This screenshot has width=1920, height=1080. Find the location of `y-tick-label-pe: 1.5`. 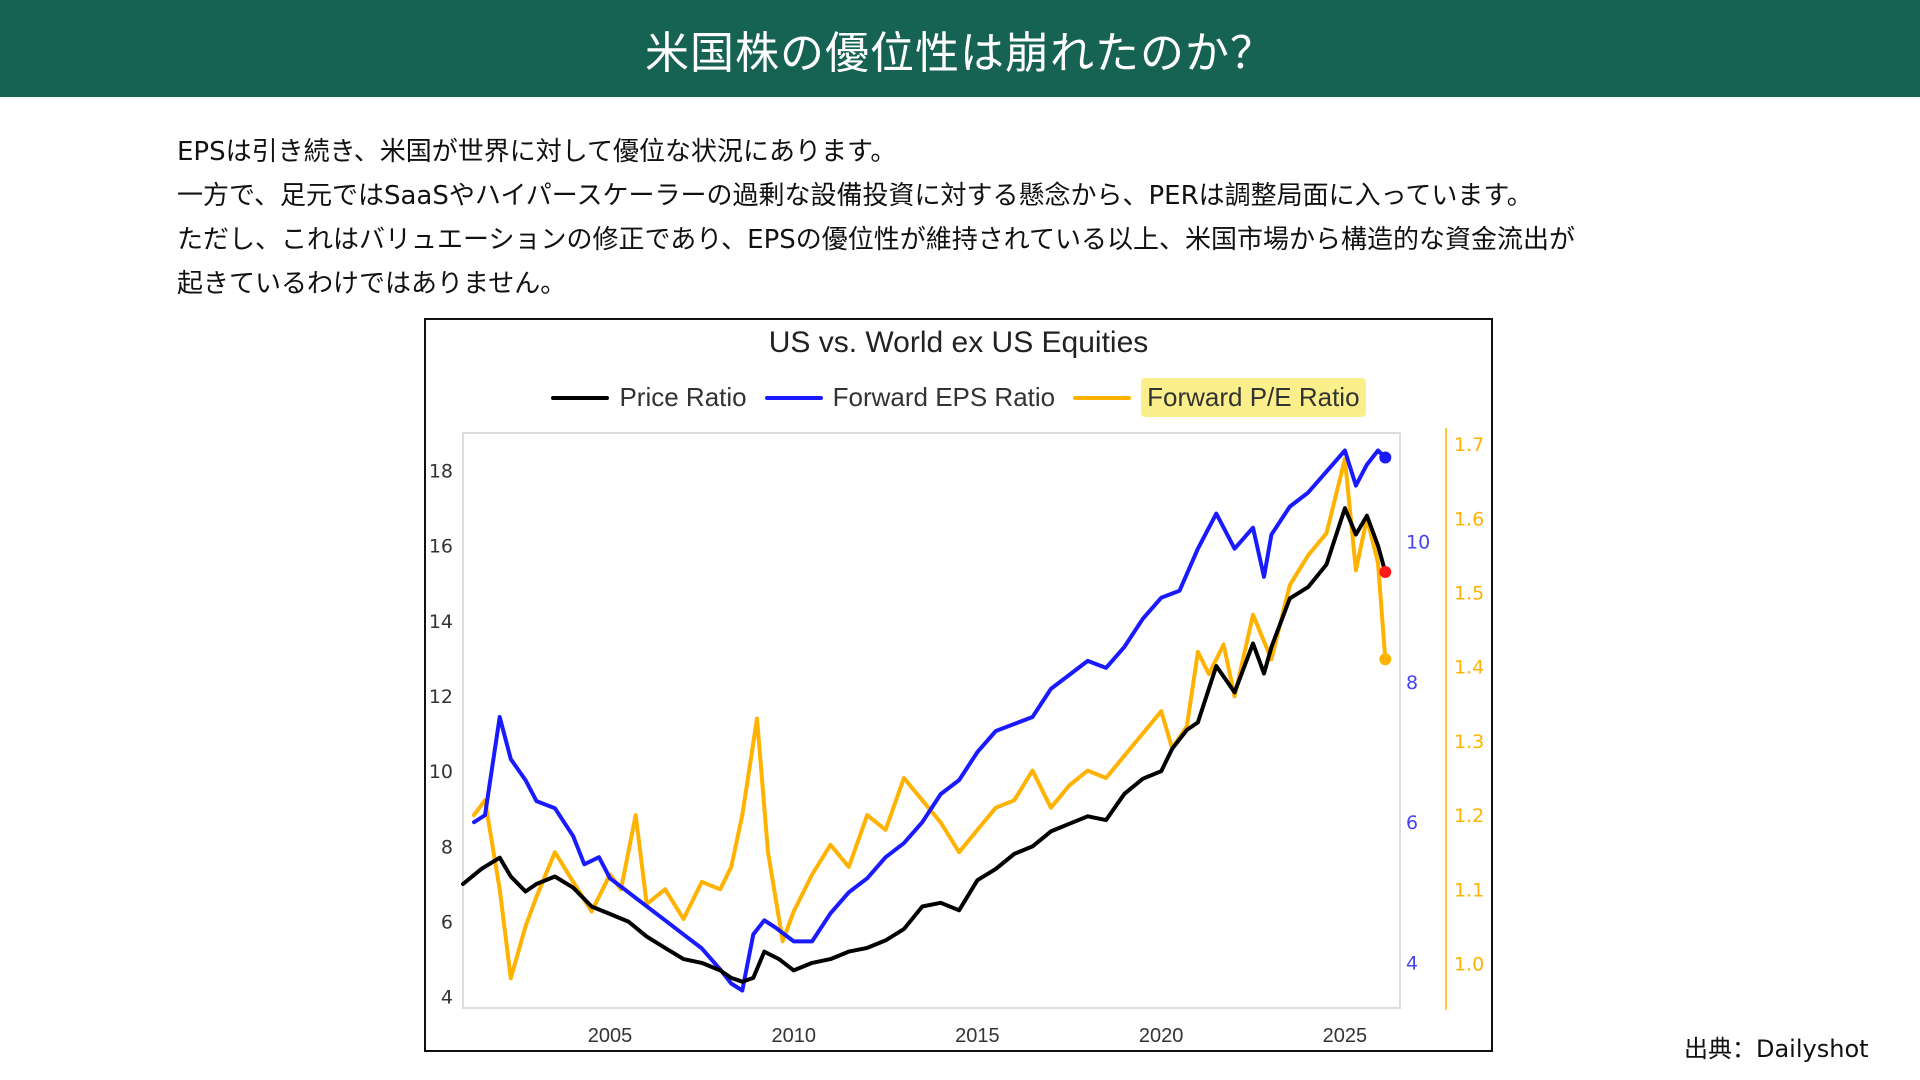

y-tick-label-pe: 1.5 is located at coordinates (1469, 594).